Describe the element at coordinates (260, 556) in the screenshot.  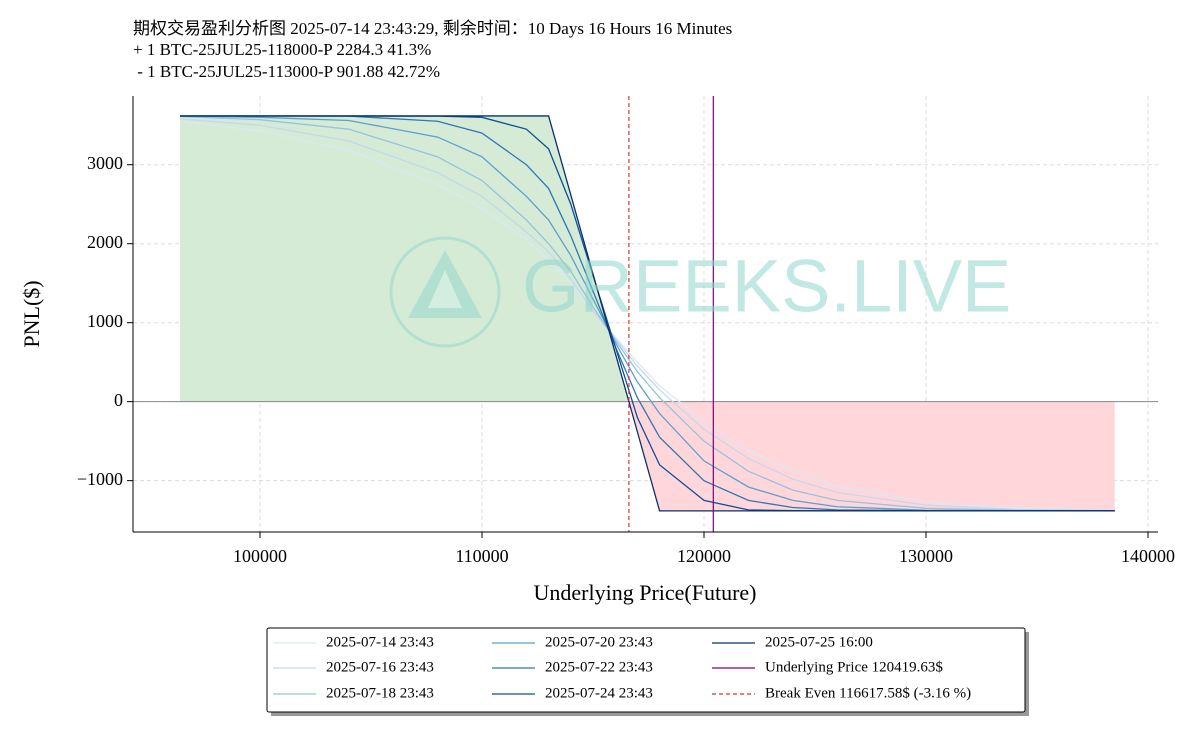
I see `x-tick-label: 100000` at that location.